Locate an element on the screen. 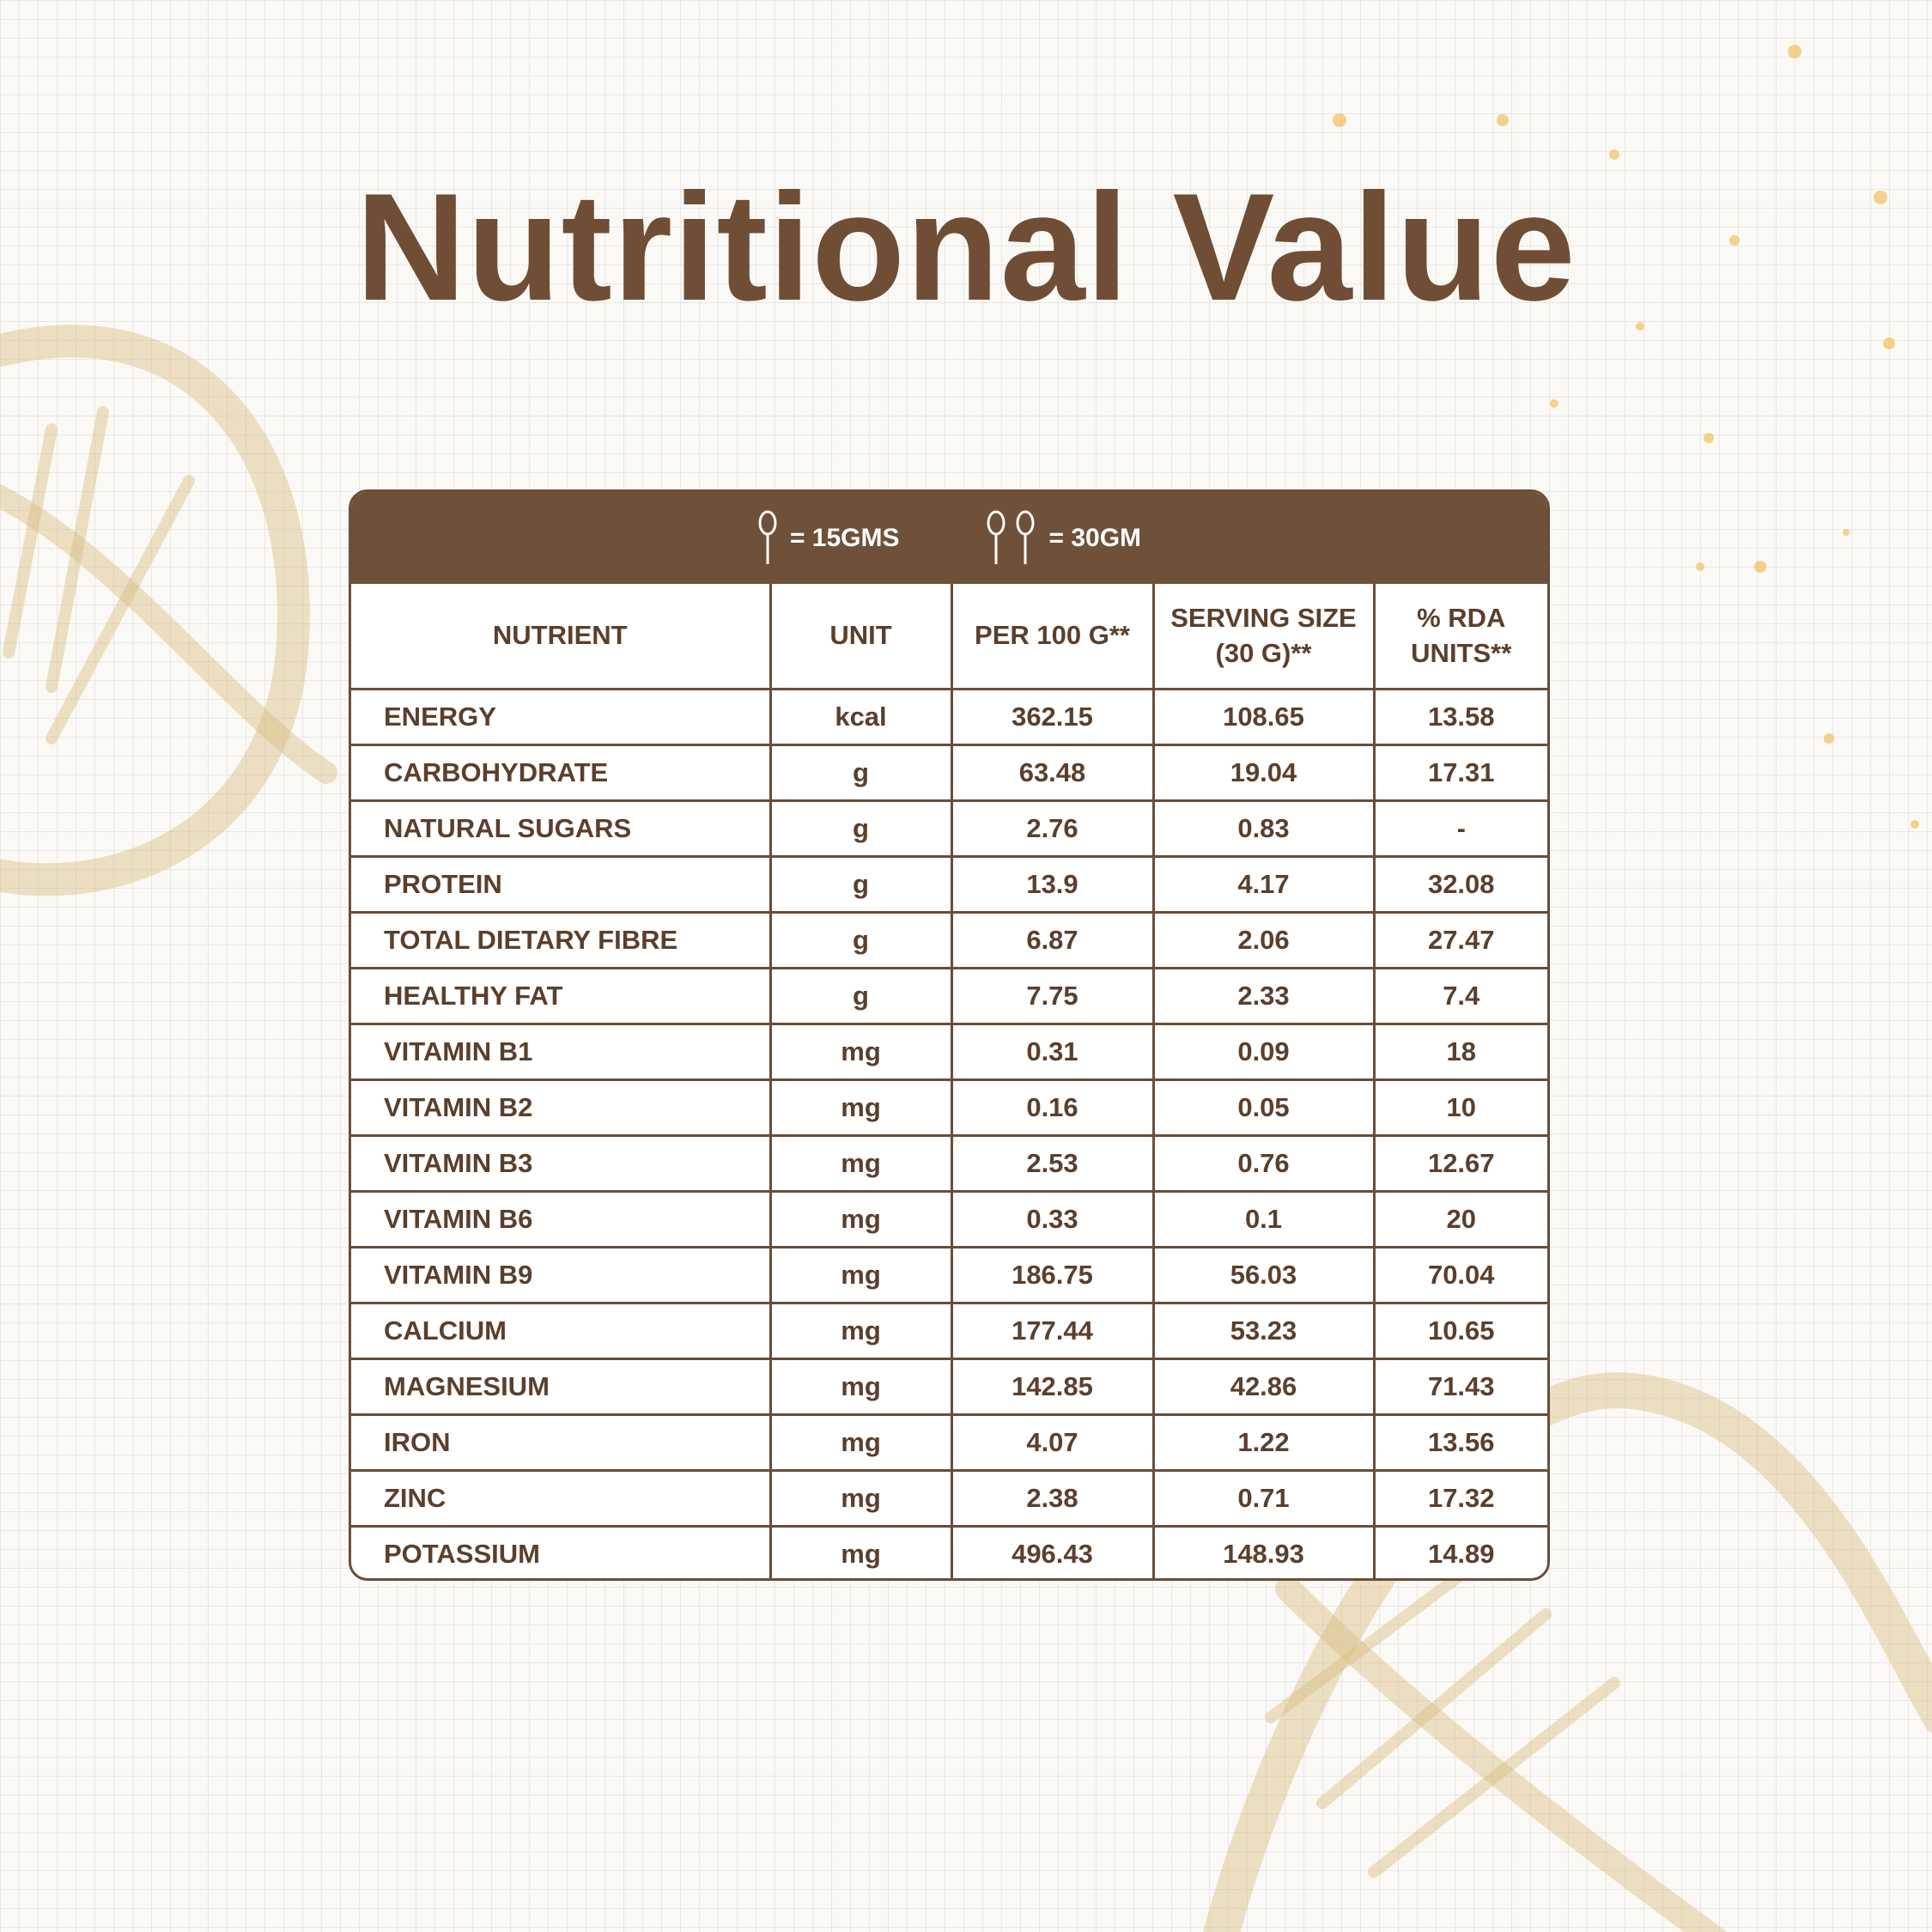  cell: 2.06 is located at coordinates (1263, 940).